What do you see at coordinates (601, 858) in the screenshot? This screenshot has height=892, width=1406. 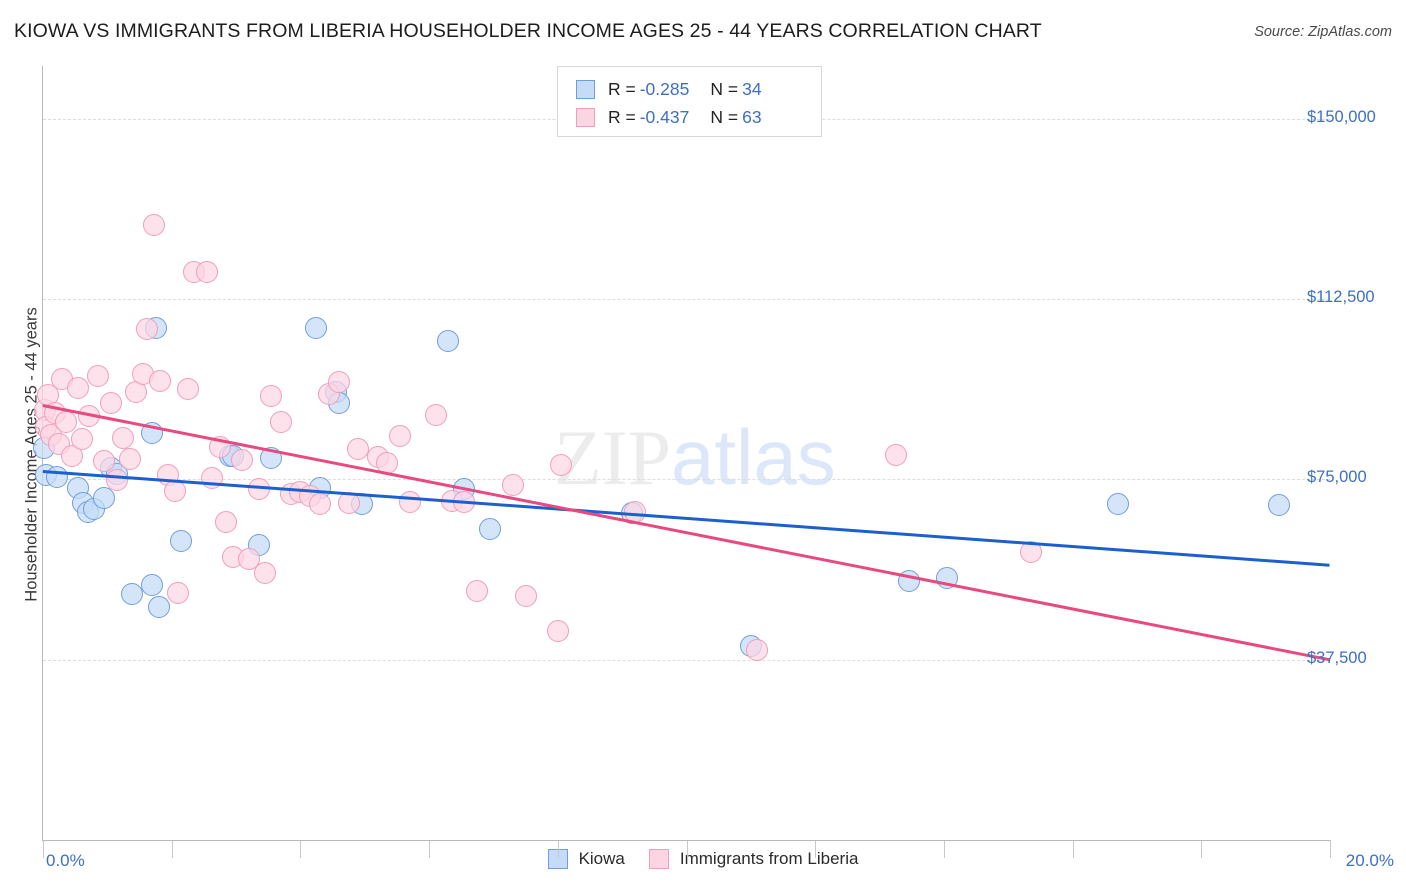 I see `series-label-kiowa: Kiowa` at bounding box center [601, 858].